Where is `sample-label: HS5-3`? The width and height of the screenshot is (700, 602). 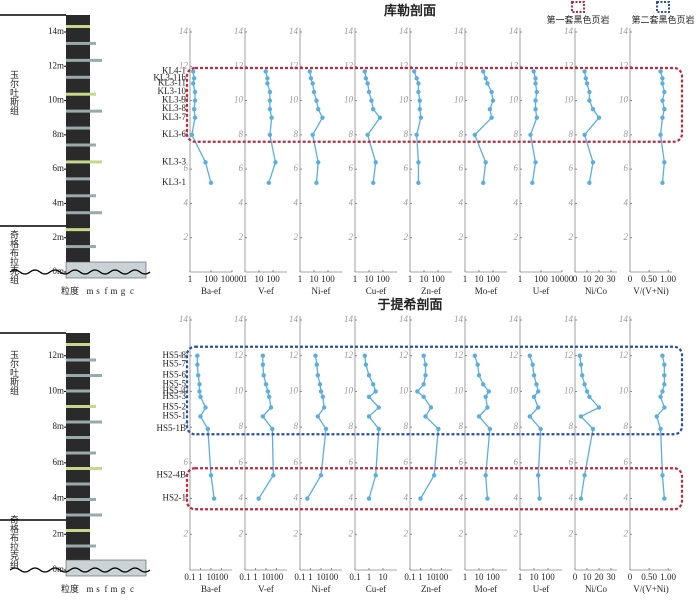 sample-label: HS5-3 is located at coordinates (174, 396).